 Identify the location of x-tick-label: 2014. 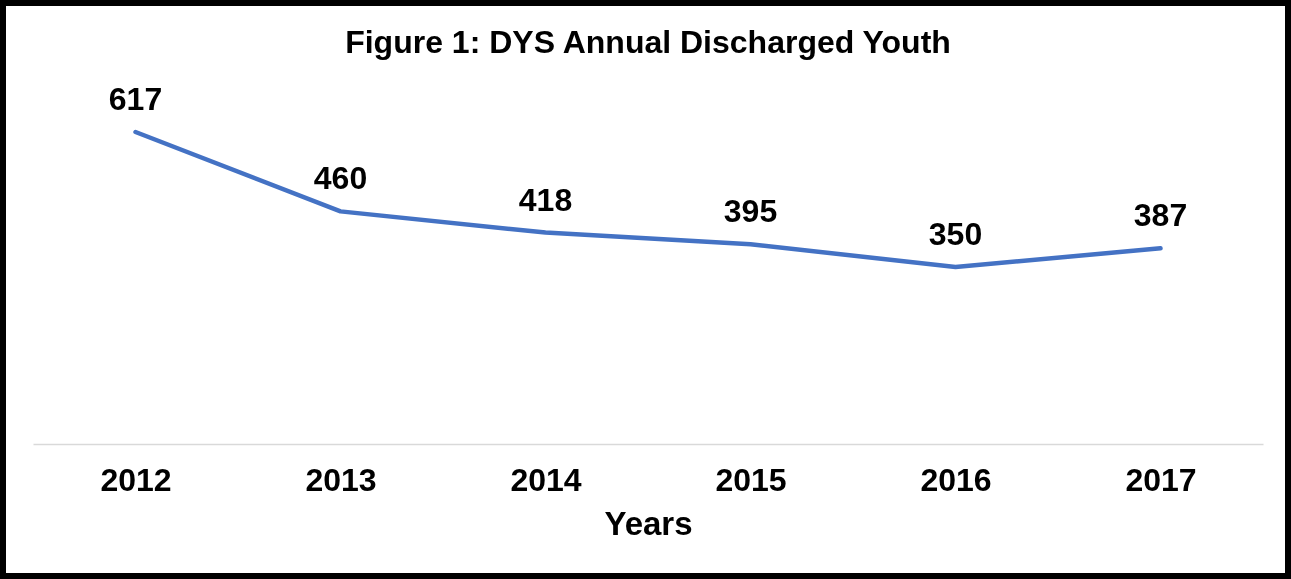
(546, 479).